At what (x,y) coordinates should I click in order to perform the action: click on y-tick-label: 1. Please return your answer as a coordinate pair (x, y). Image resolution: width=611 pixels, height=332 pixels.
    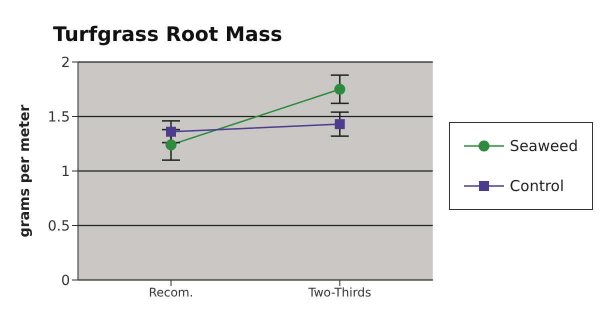
    Looking at the image, I should click on (65, 172).